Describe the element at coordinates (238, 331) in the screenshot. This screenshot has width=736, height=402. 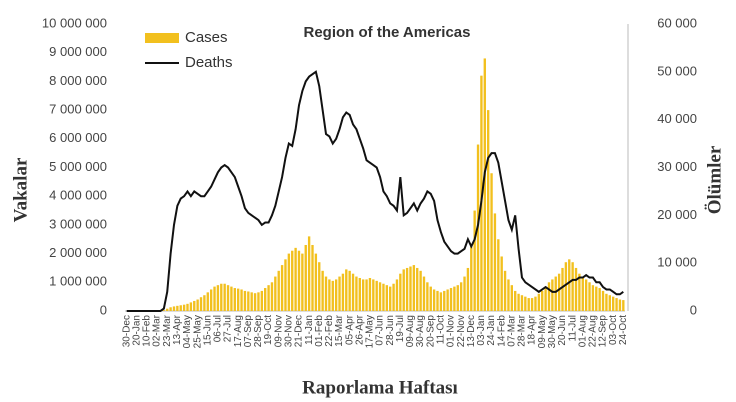
I see `x-tick-label: 17-Aug` at that location.